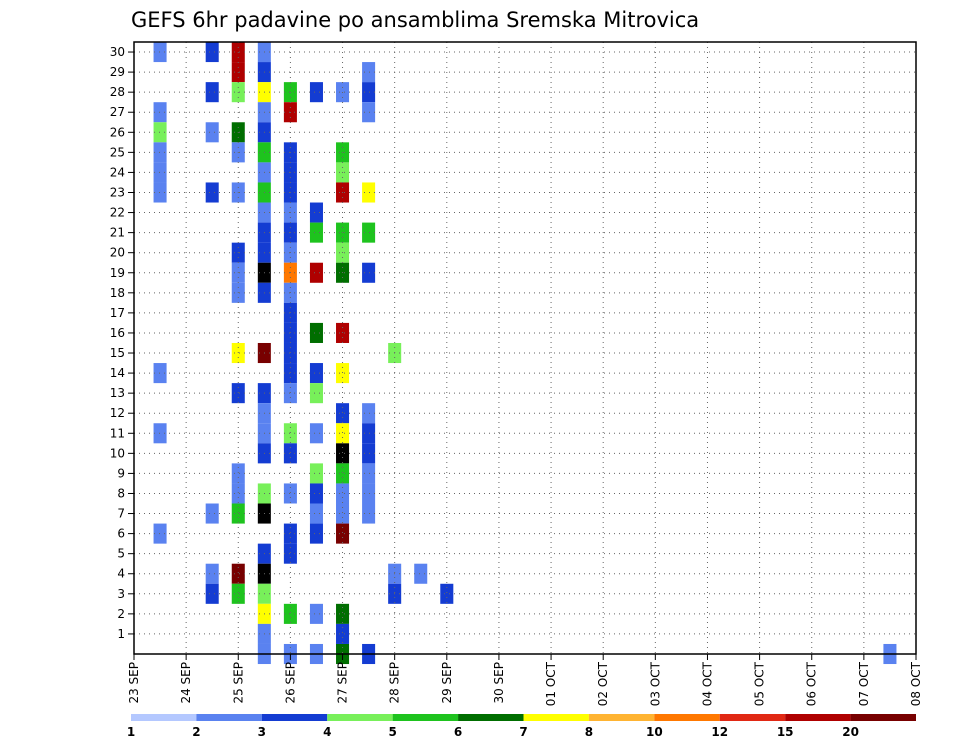 Image resolution: width=960 pixels, height=742 pixels. I want to click on y-tick-label: 13, so click(117, 393).